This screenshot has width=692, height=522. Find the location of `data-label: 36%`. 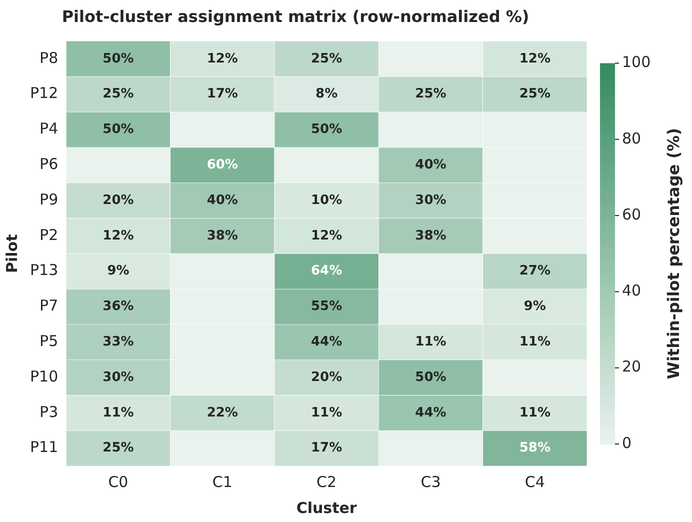

data-label: 36% is located at coordinates (118, 306).